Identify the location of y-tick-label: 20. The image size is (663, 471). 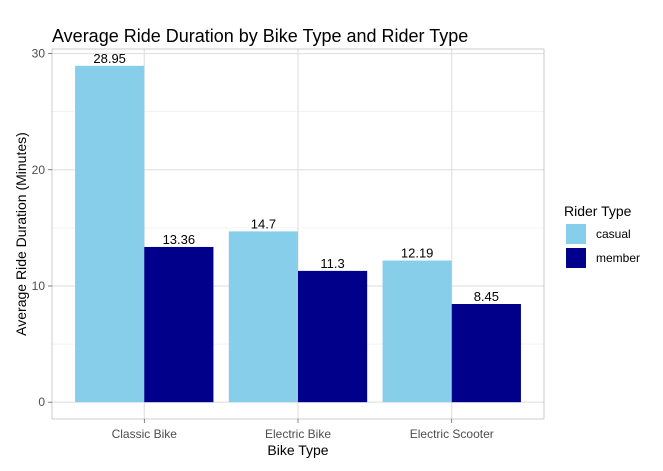
(39, 170).